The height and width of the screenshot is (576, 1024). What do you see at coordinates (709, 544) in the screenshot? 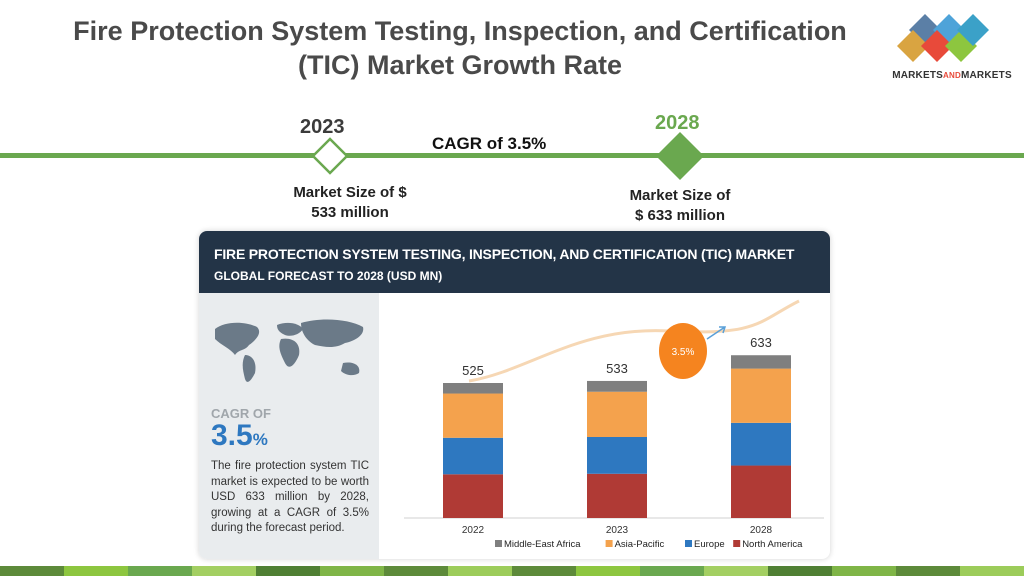
I see `legend-label: Europe` at bounding box center [709, 544].